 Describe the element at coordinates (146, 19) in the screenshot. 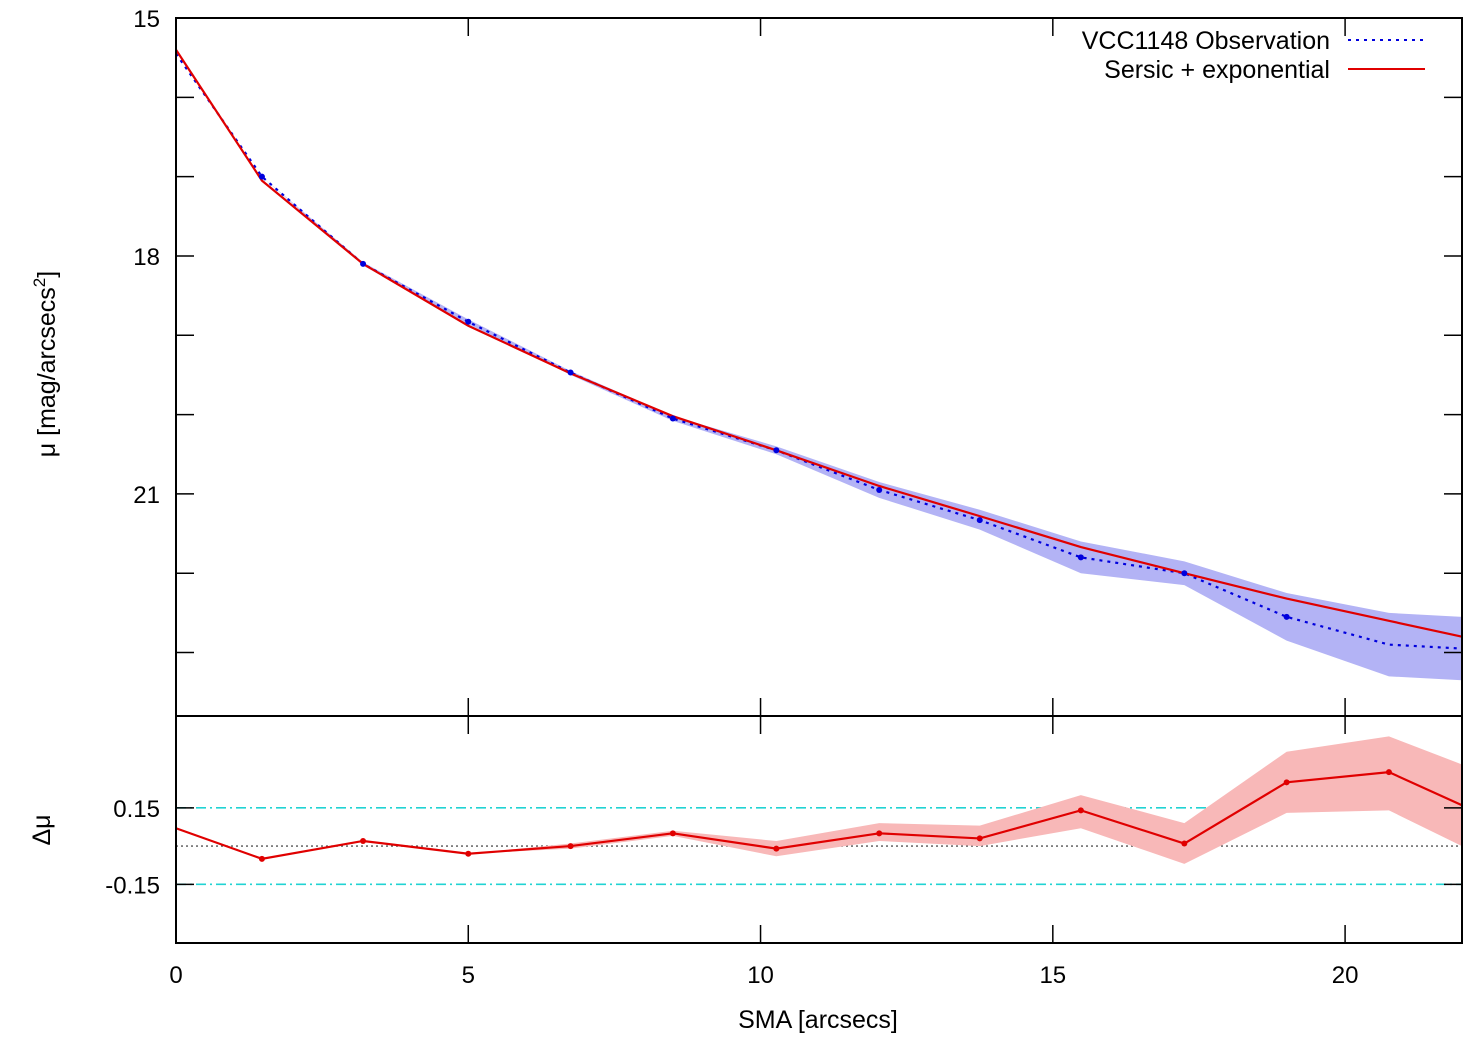

I see `upper-y-tick-label: 15` at that location.